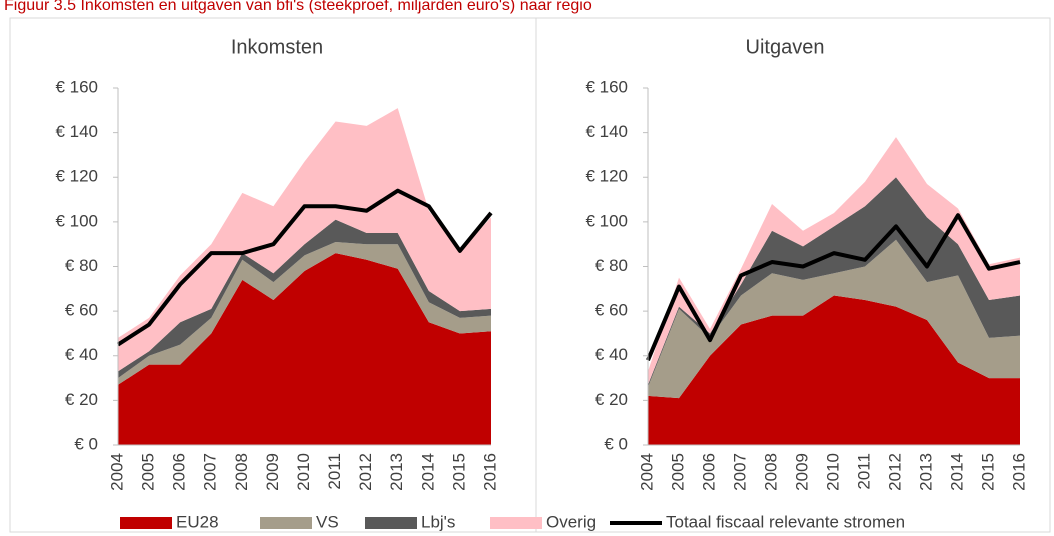 The height and width of the screenshot is (536, 1054). I want to click on chart-title: Inkomsten, so click(277, 47).